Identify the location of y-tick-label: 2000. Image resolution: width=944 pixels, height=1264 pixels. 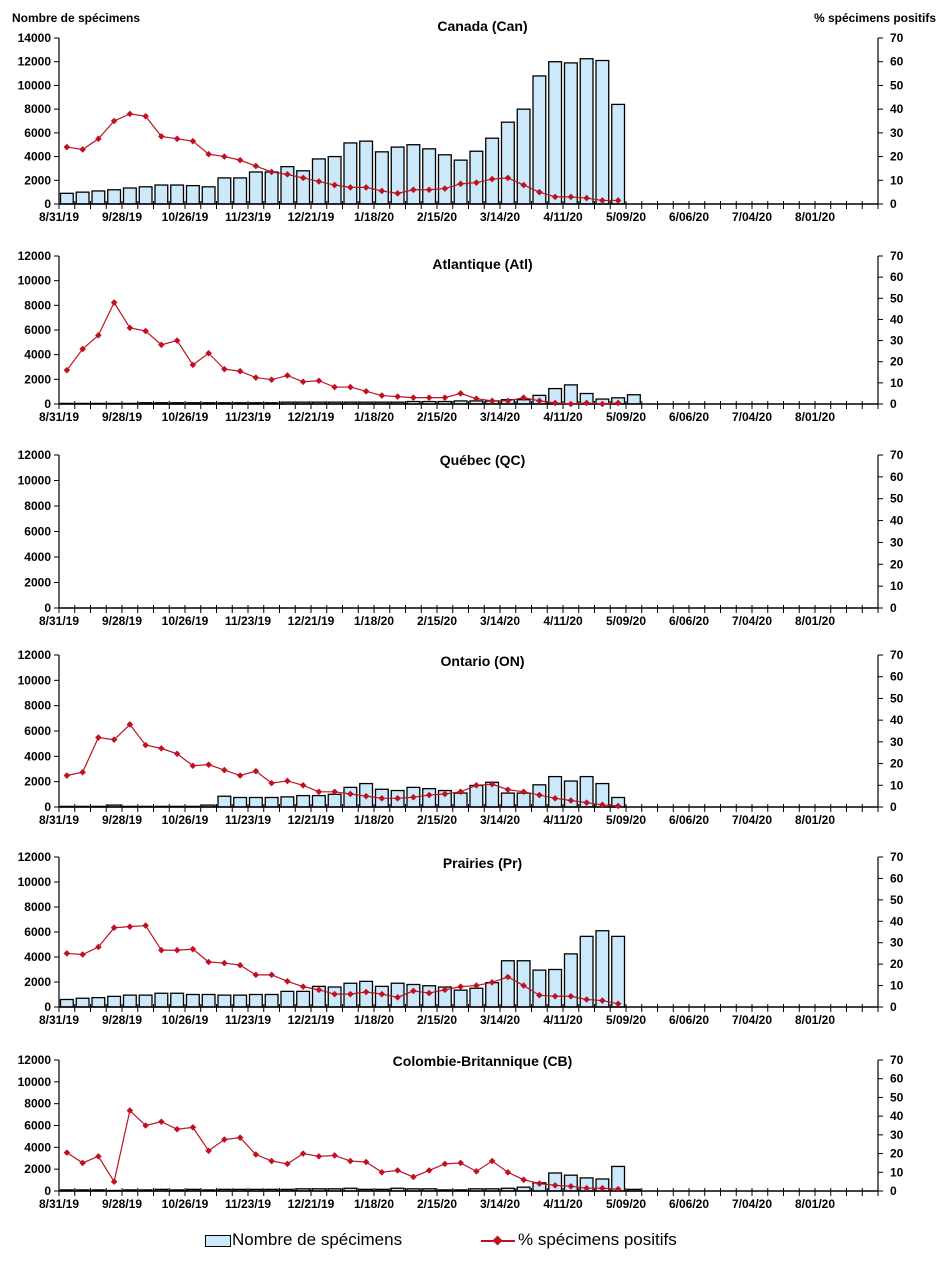
(37, 782).